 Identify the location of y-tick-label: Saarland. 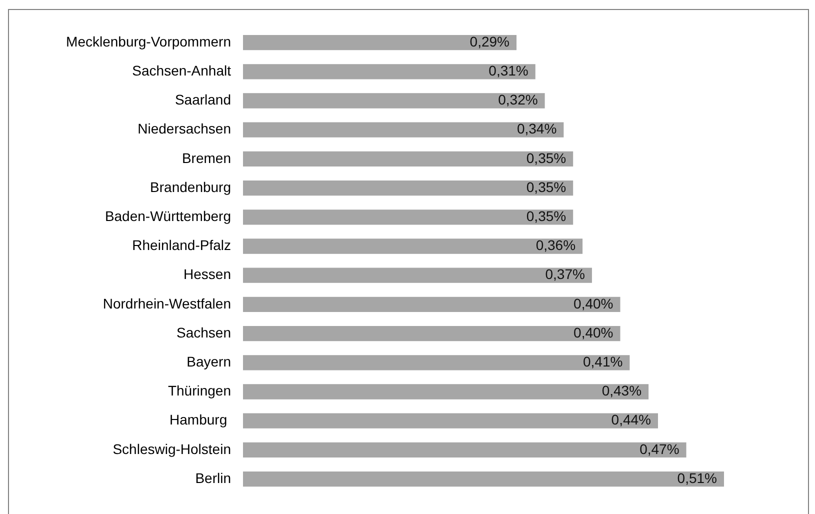
(202, 100).